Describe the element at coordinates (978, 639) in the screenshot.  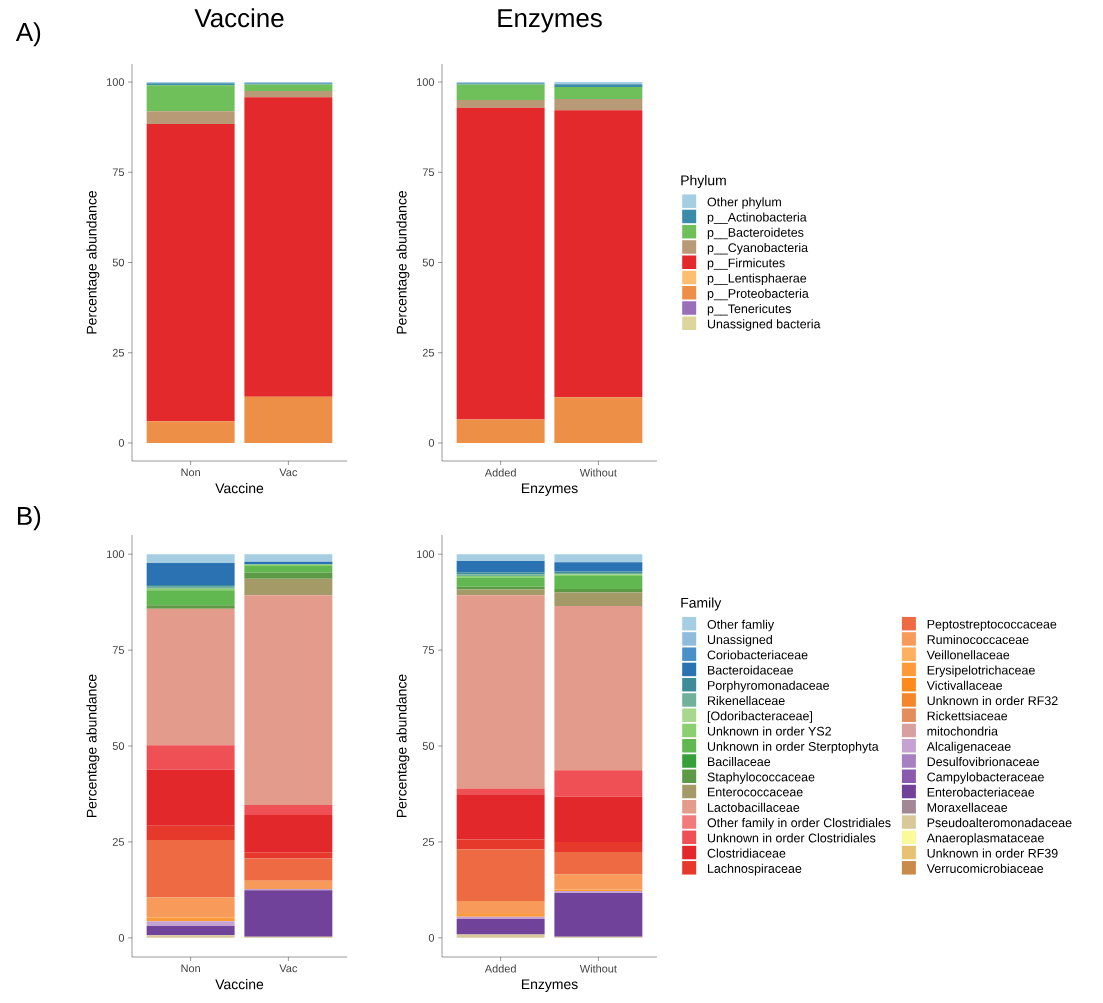
I see `legend-label: Ruminococcaceae` at that location.